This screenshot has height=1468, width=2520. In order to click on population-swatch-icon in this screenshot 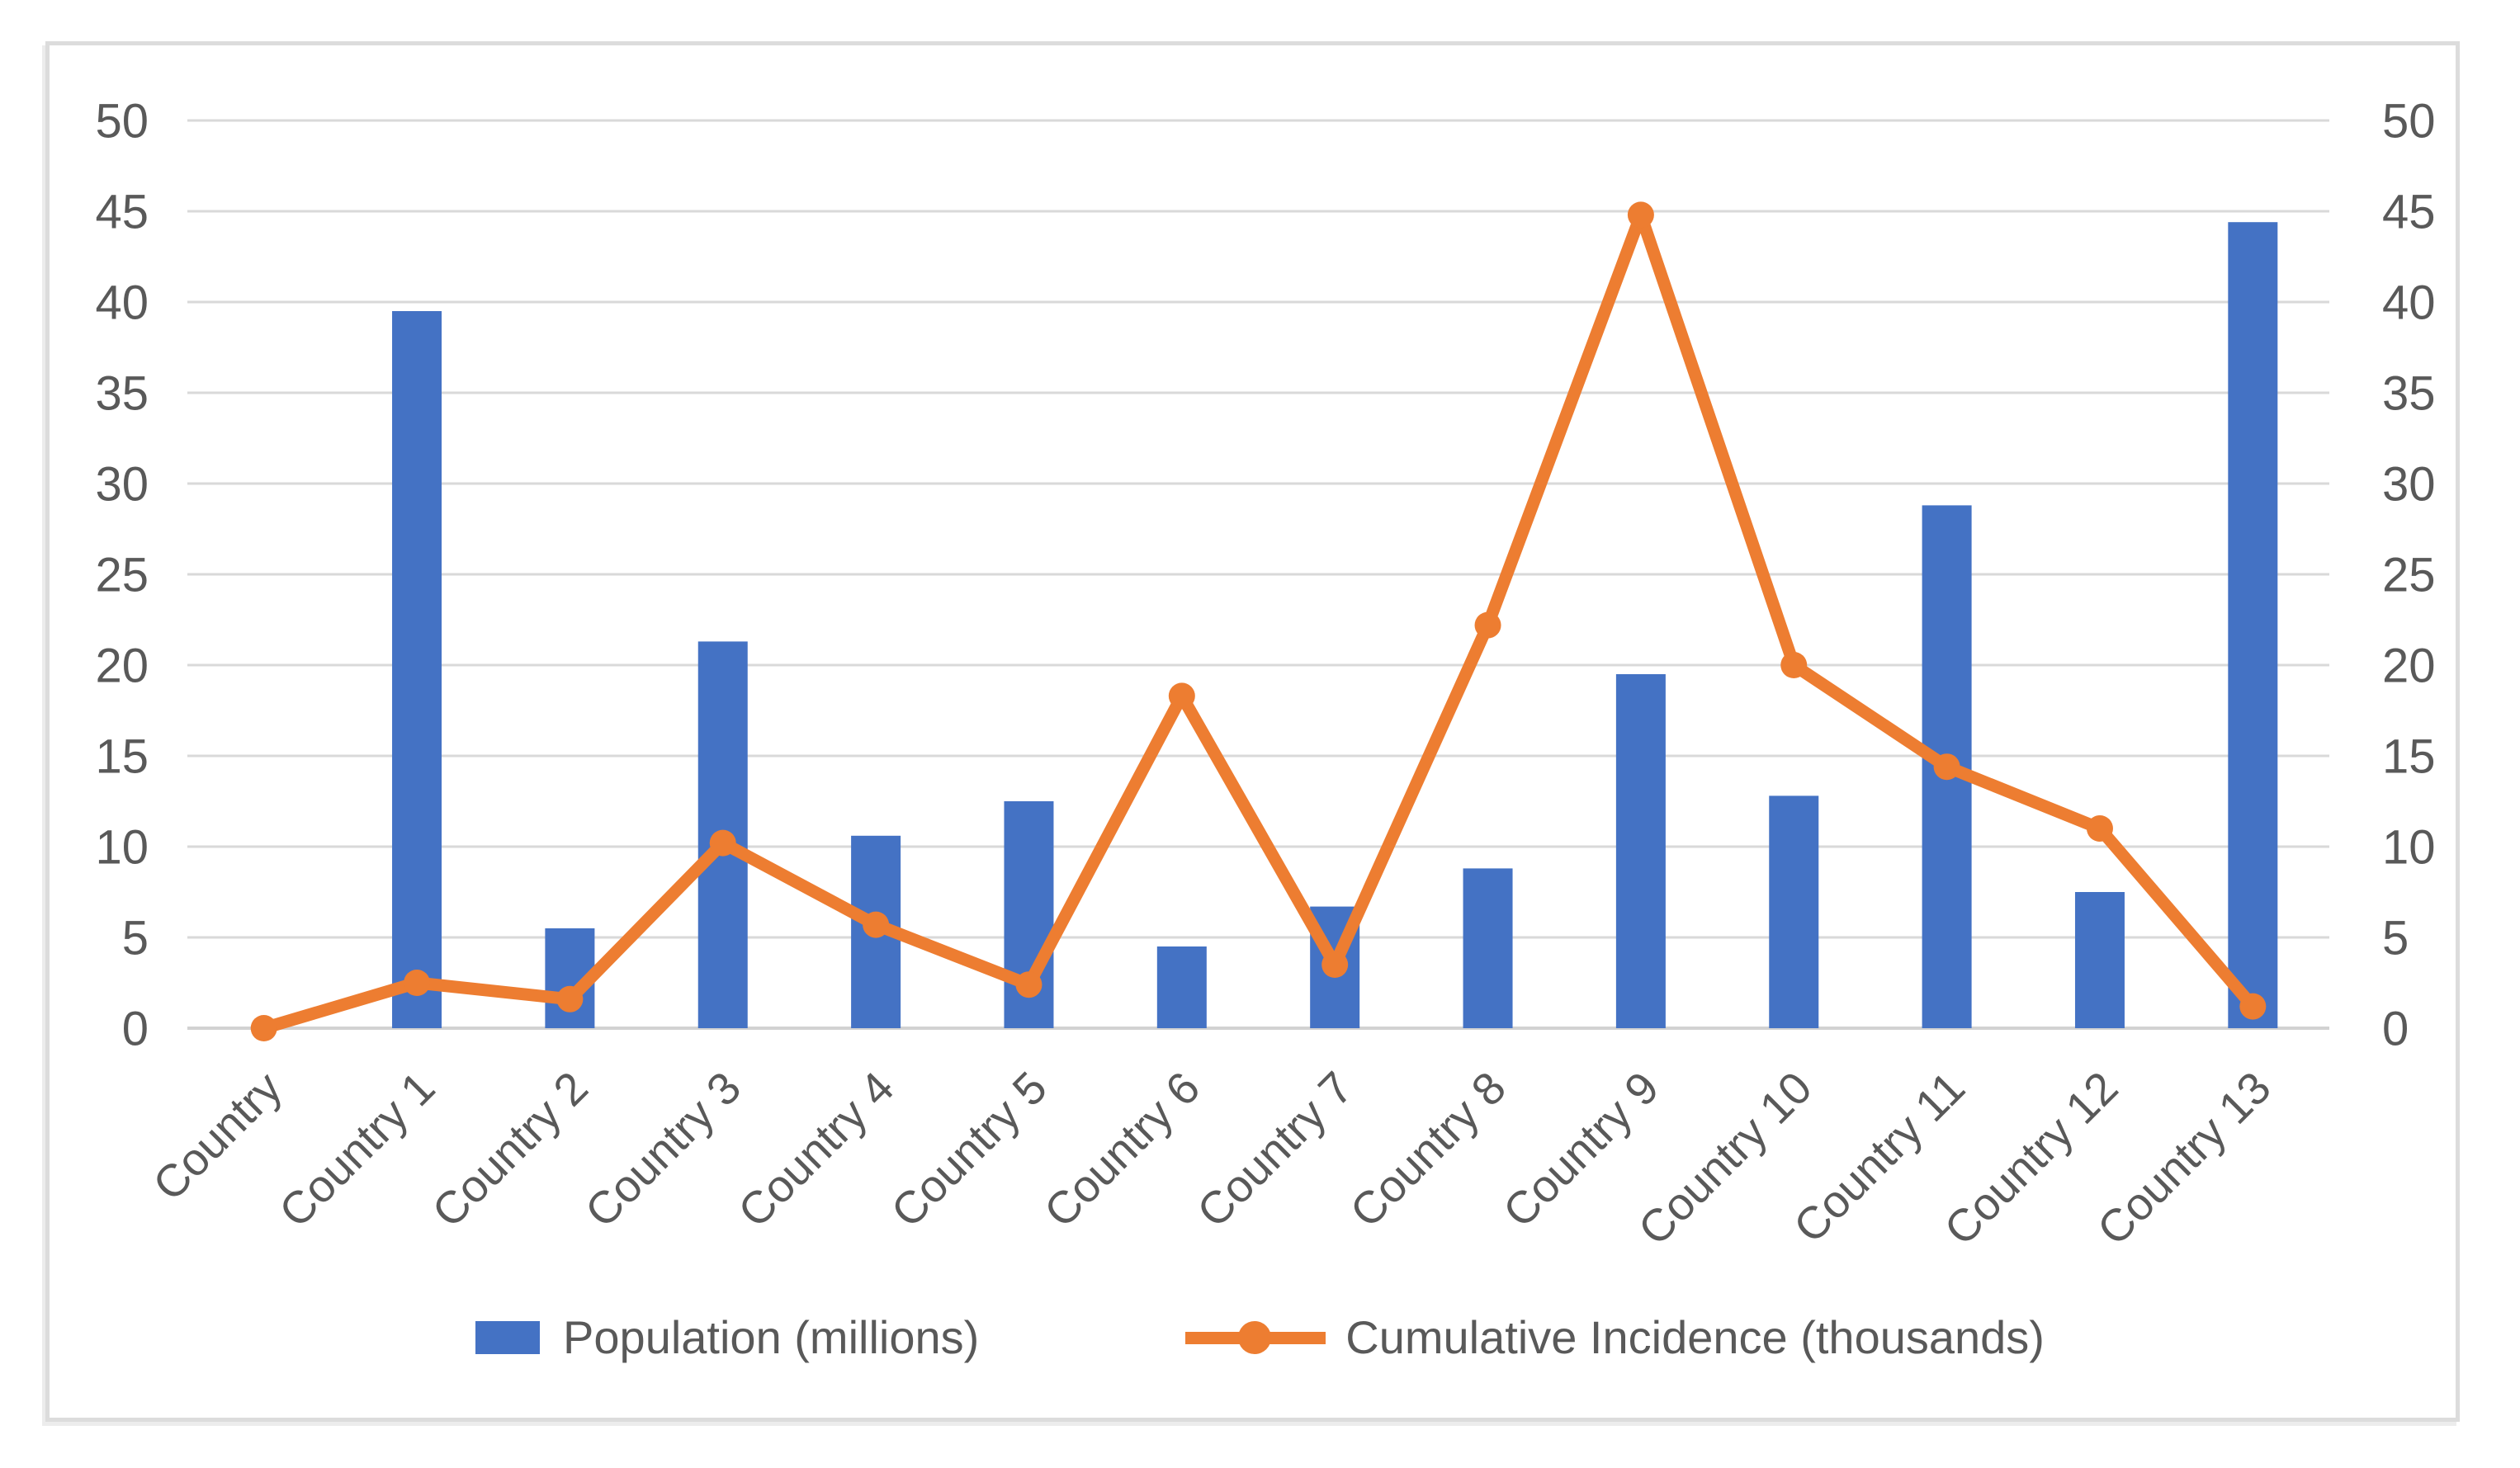, I will do `click(508, 1337)`.